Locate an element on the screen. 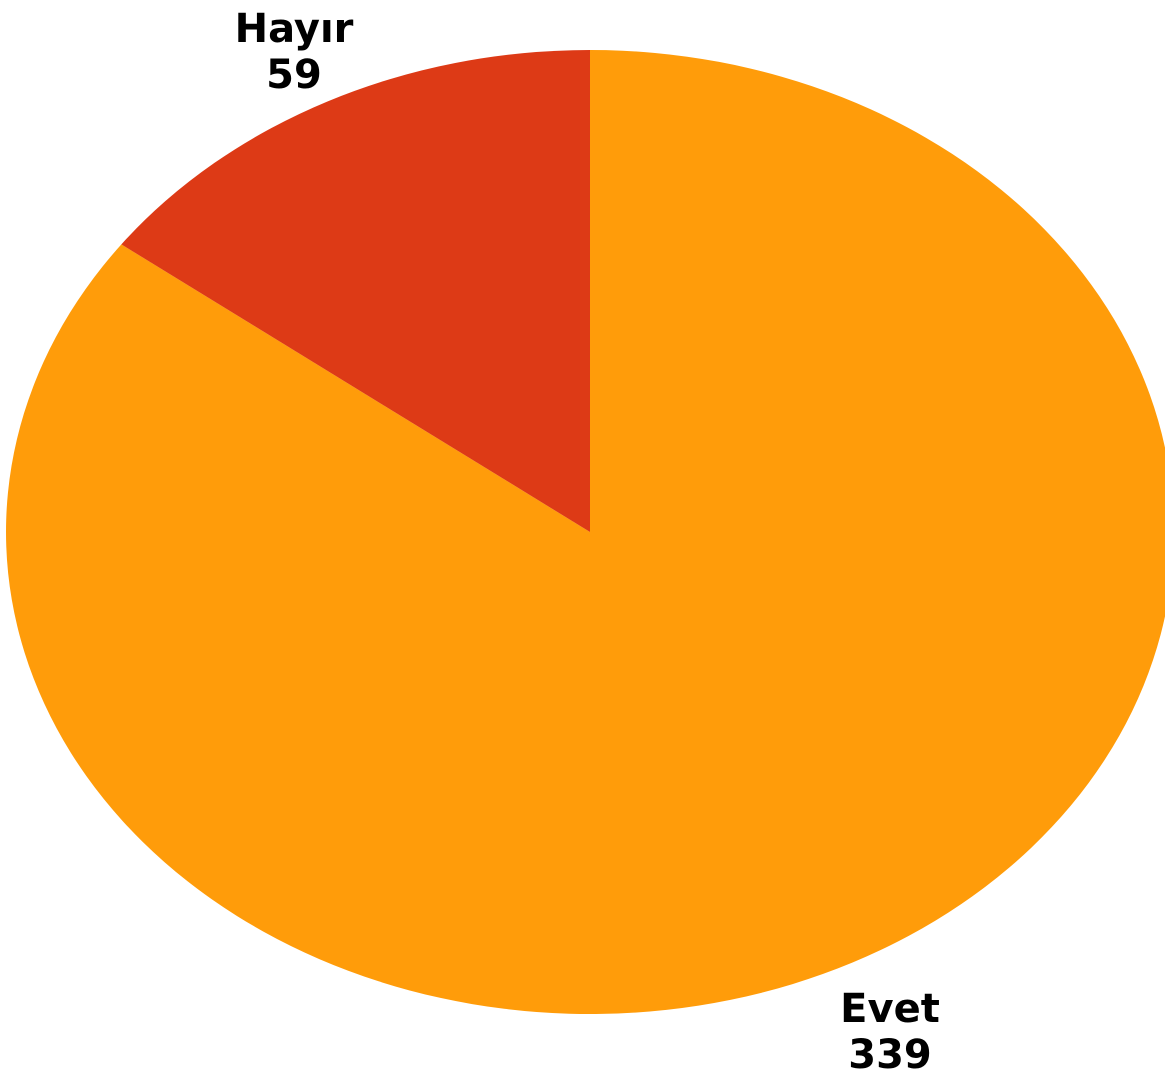 The width and height of the screenshot is (1165, 1080). slice-label-evet: Evet is located at coordinates (890, 1009).